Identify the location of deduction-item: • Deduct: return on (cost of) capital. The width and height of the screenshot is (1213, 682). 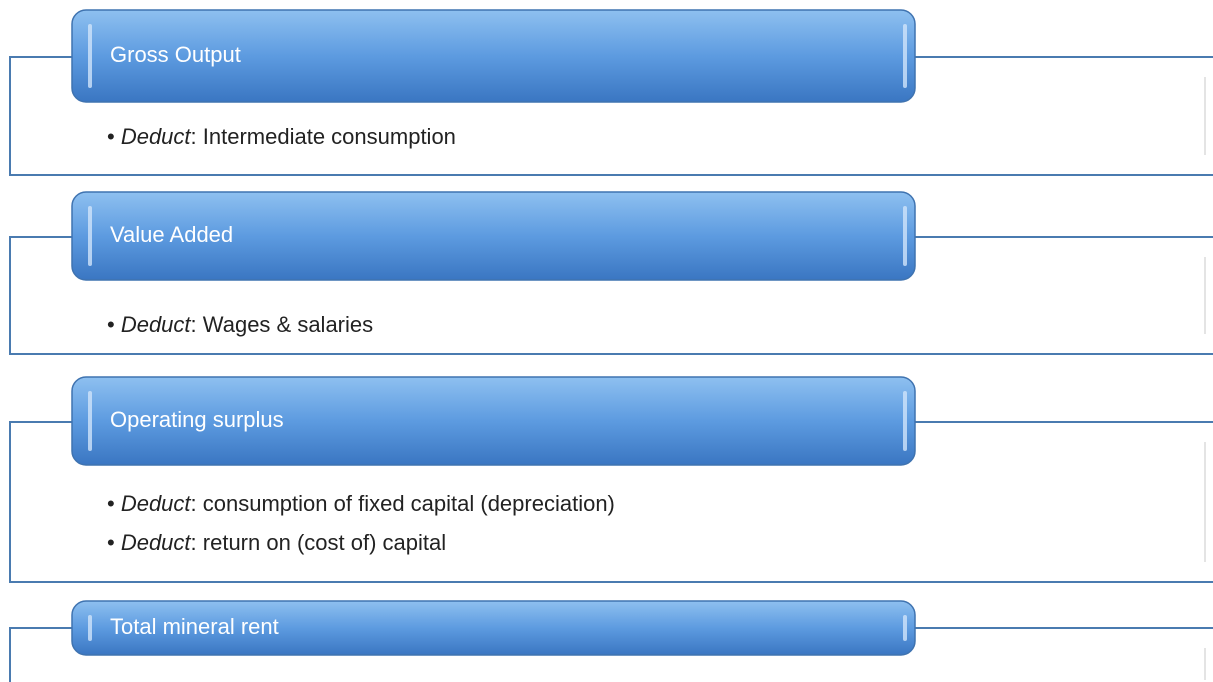
(276, 542).